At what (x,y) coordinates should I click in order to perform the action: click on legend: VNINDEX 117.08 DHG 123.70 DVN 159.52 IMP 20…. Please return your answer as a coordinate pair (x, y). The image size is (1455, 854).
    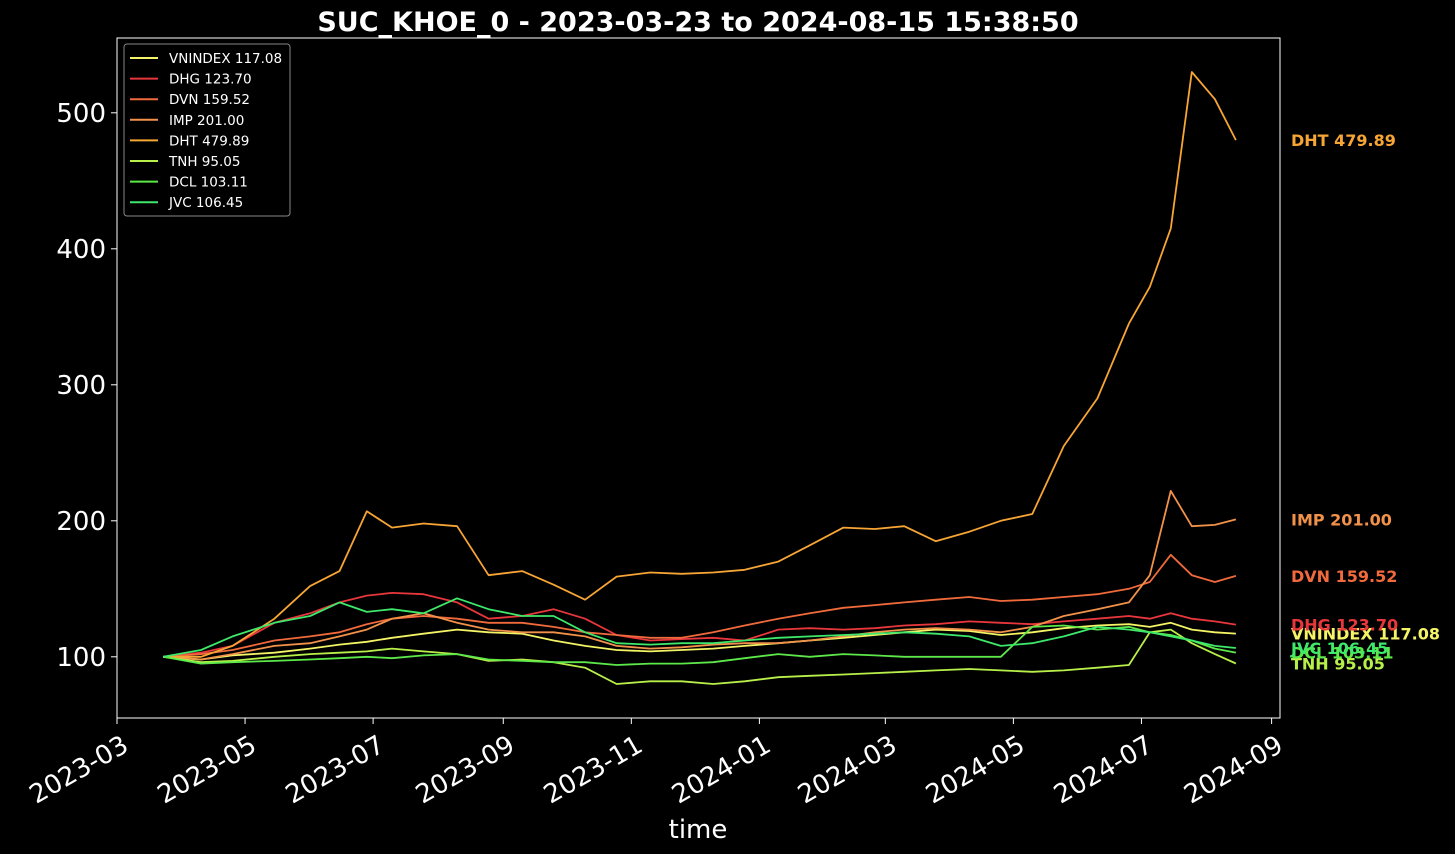
    Looking at the image, I should click on (207, 130).